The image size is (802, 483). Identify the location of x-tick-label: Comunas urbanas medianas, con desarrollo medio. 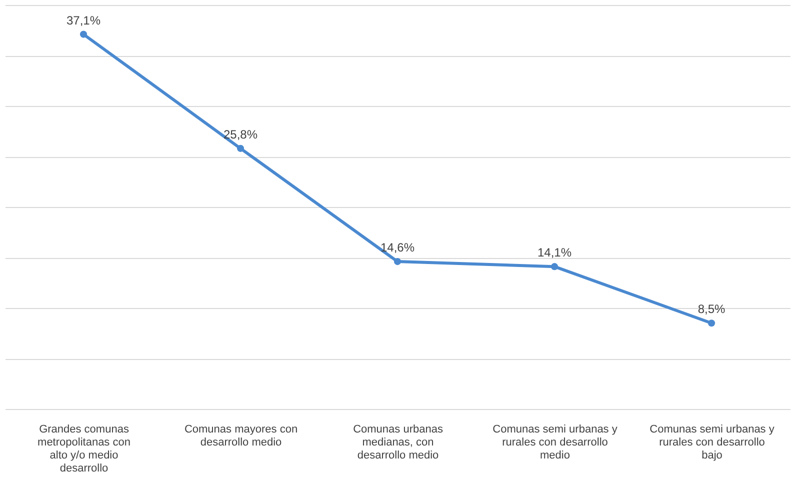
(398, 443).